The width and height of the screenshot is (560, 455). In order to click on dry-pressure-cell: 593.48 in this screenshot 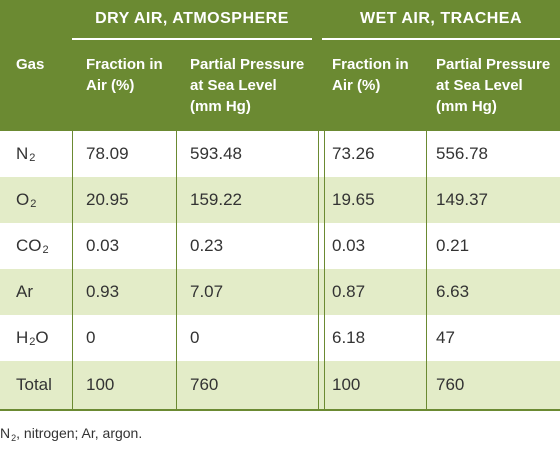, I will do `click(216, 153)`.